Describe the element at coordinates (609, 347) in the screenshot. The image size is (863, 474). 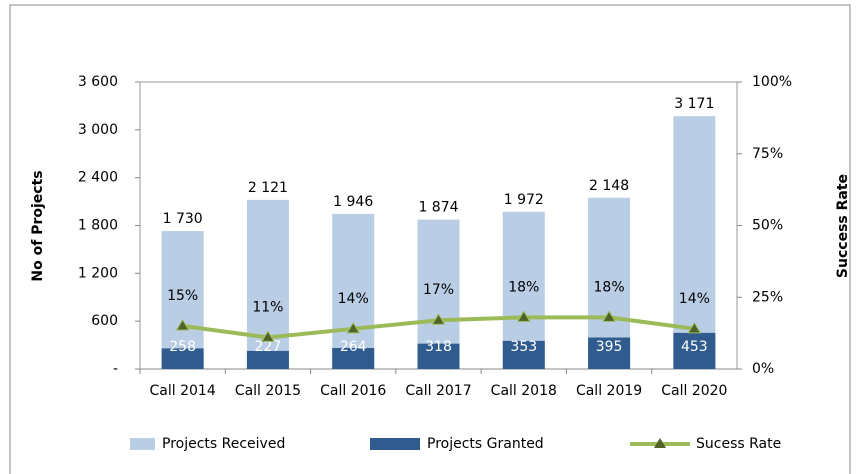
I see `bar-value-label: 395` at that location.